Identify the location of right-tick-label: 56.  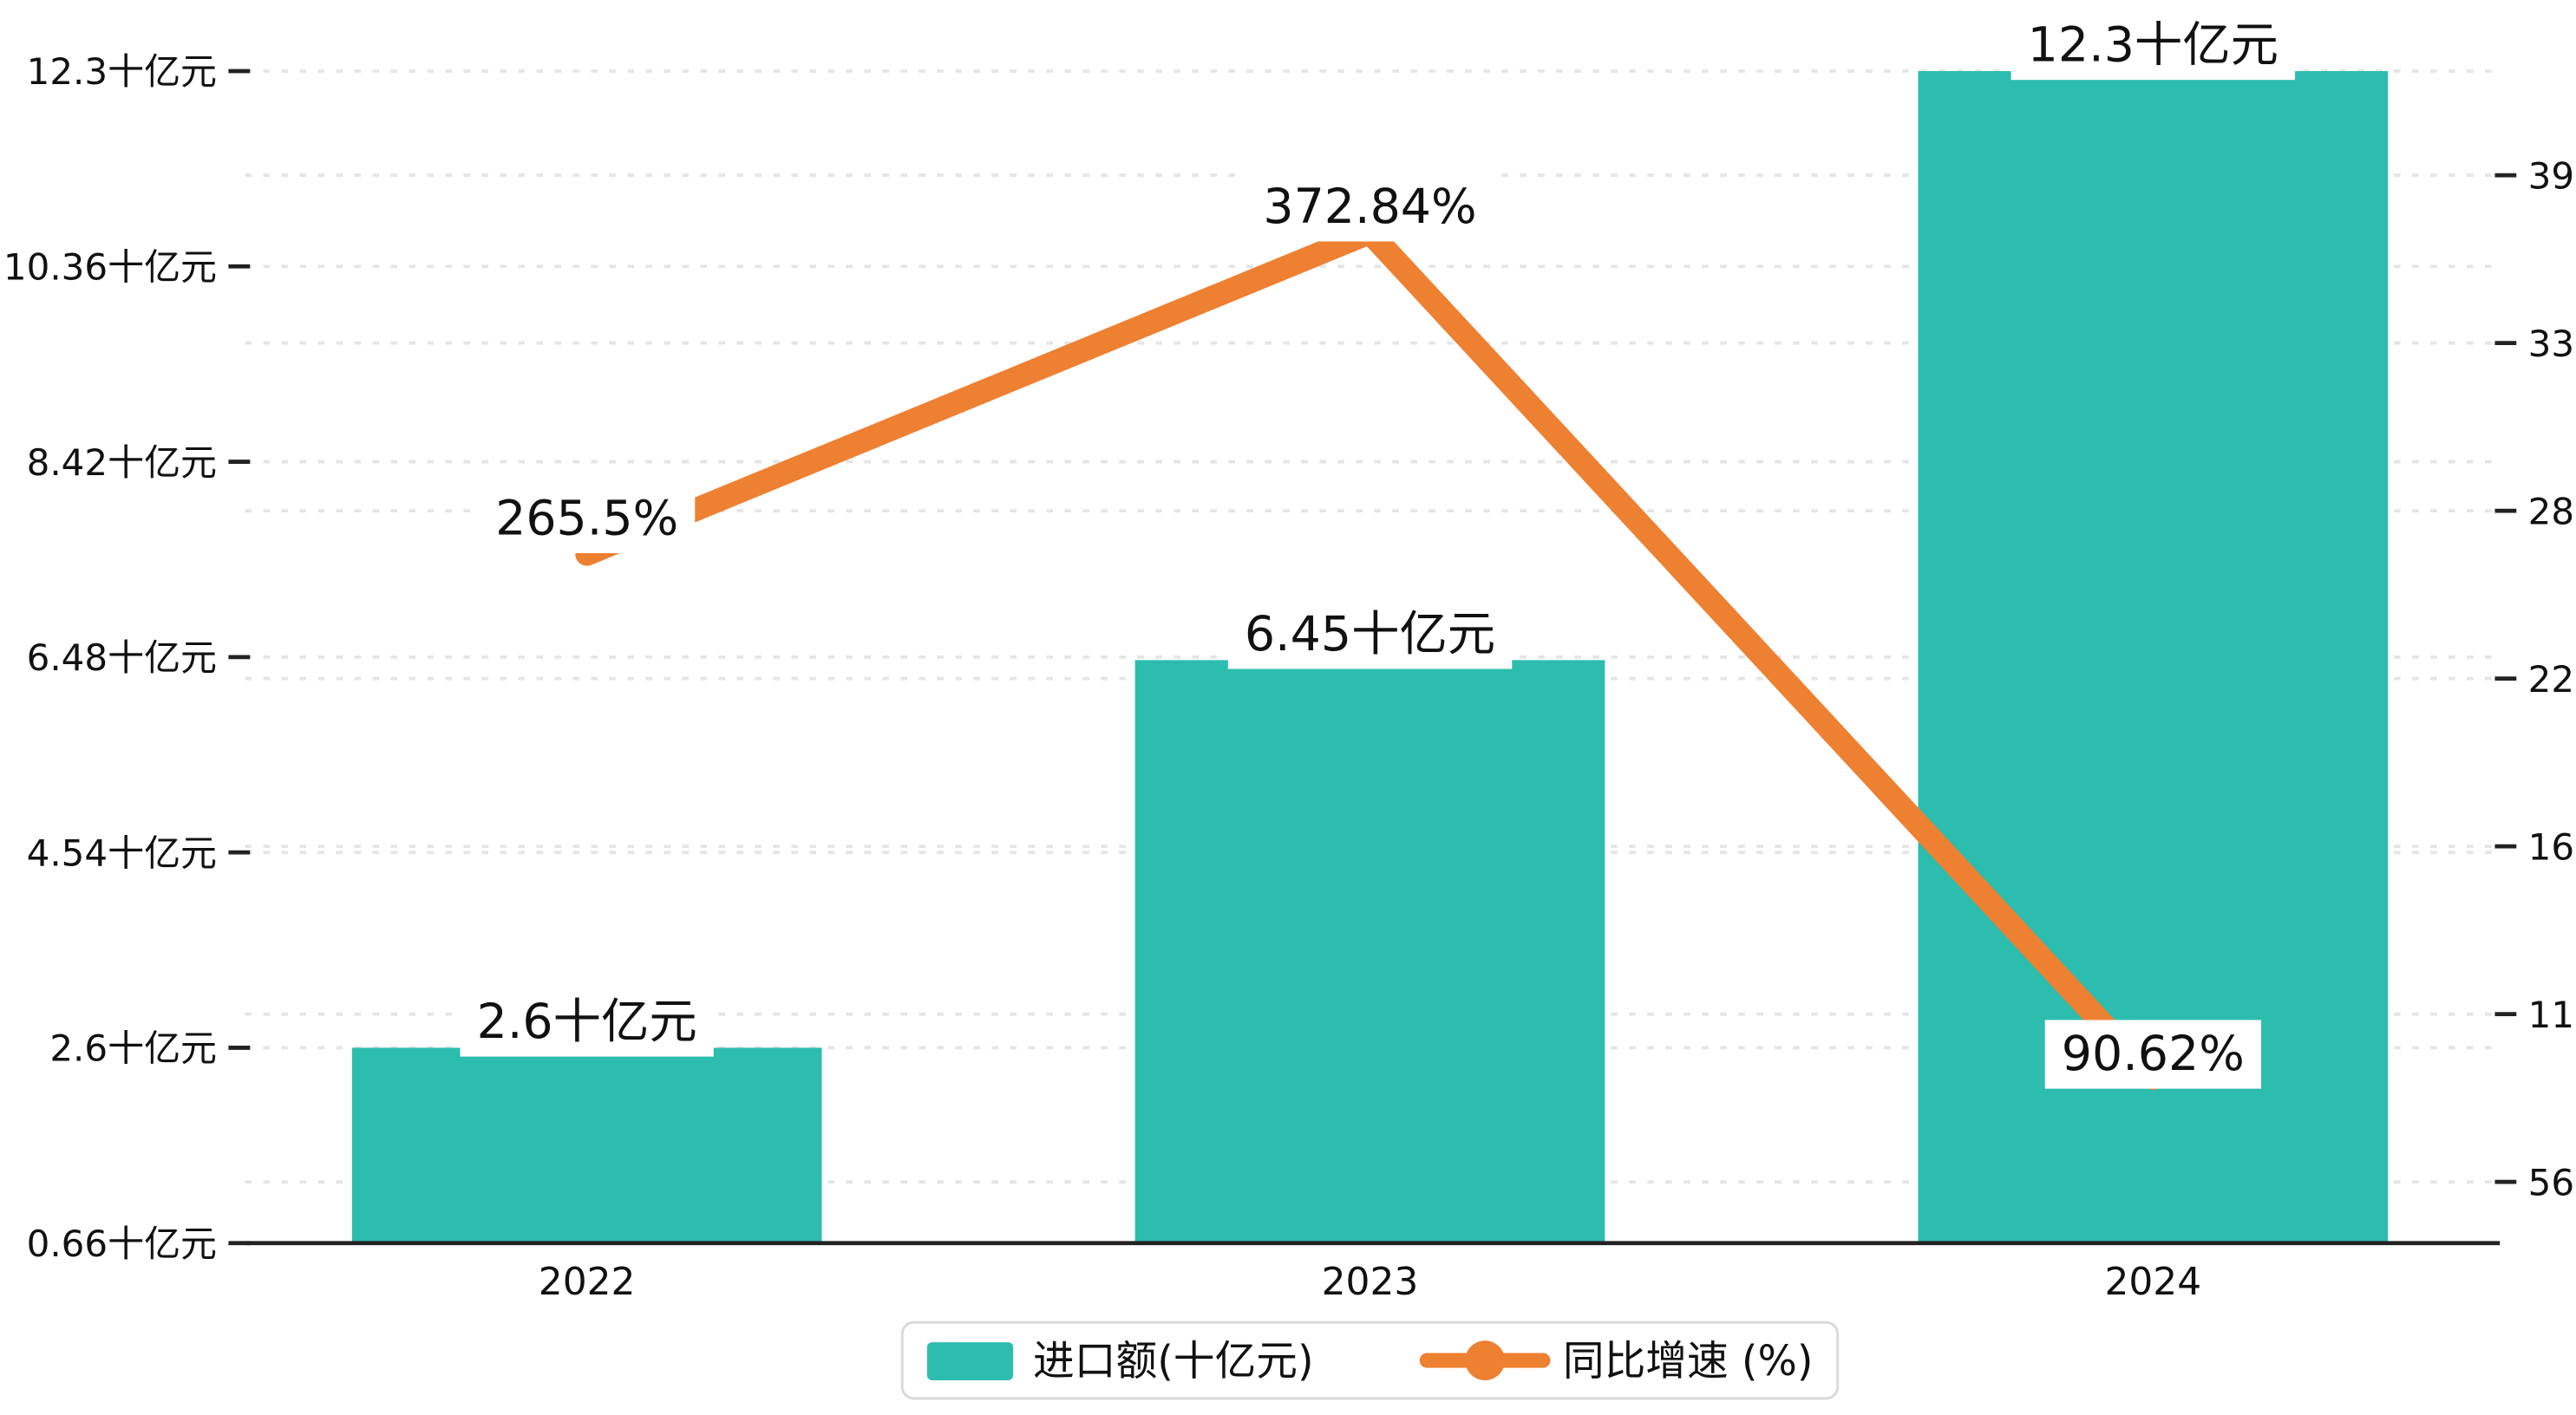
(2551, 1182).